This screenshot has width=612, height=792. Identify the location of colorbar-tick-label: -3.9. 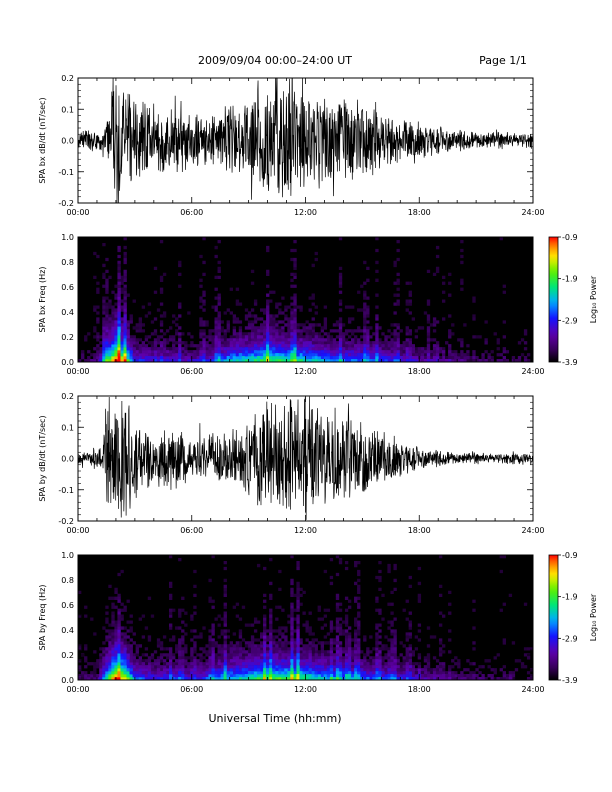
(570, 680).